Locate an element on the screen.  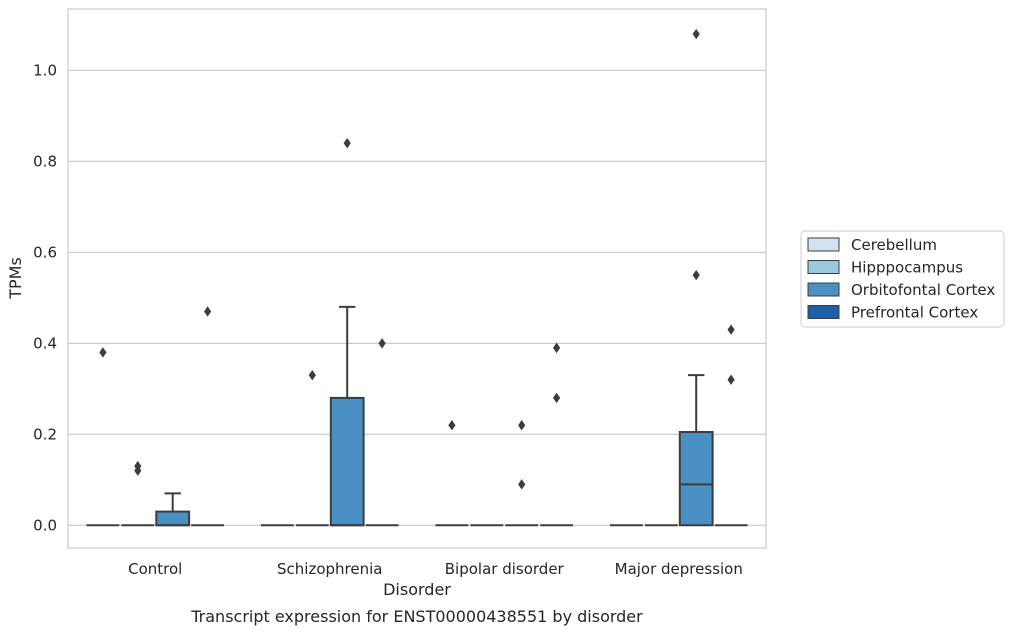
y-tick-label: 0.6 is located at coordinates (45, 252).